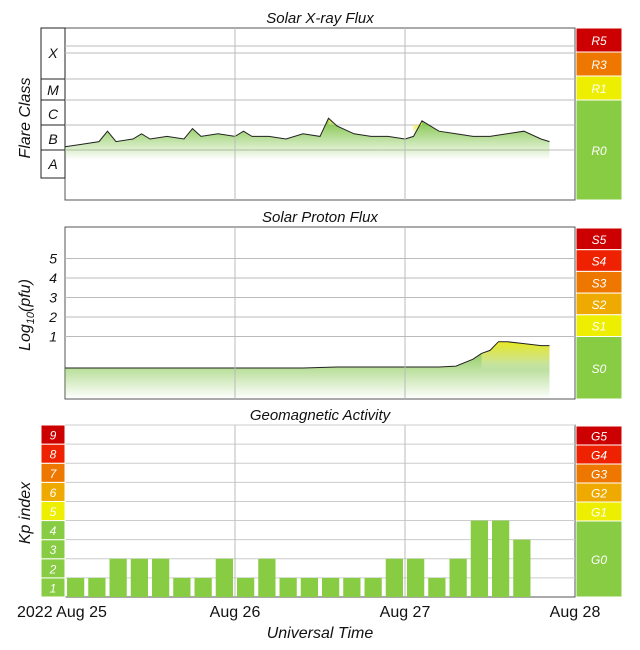  I want to click on kp-ytick: 7, so click(54, 474).